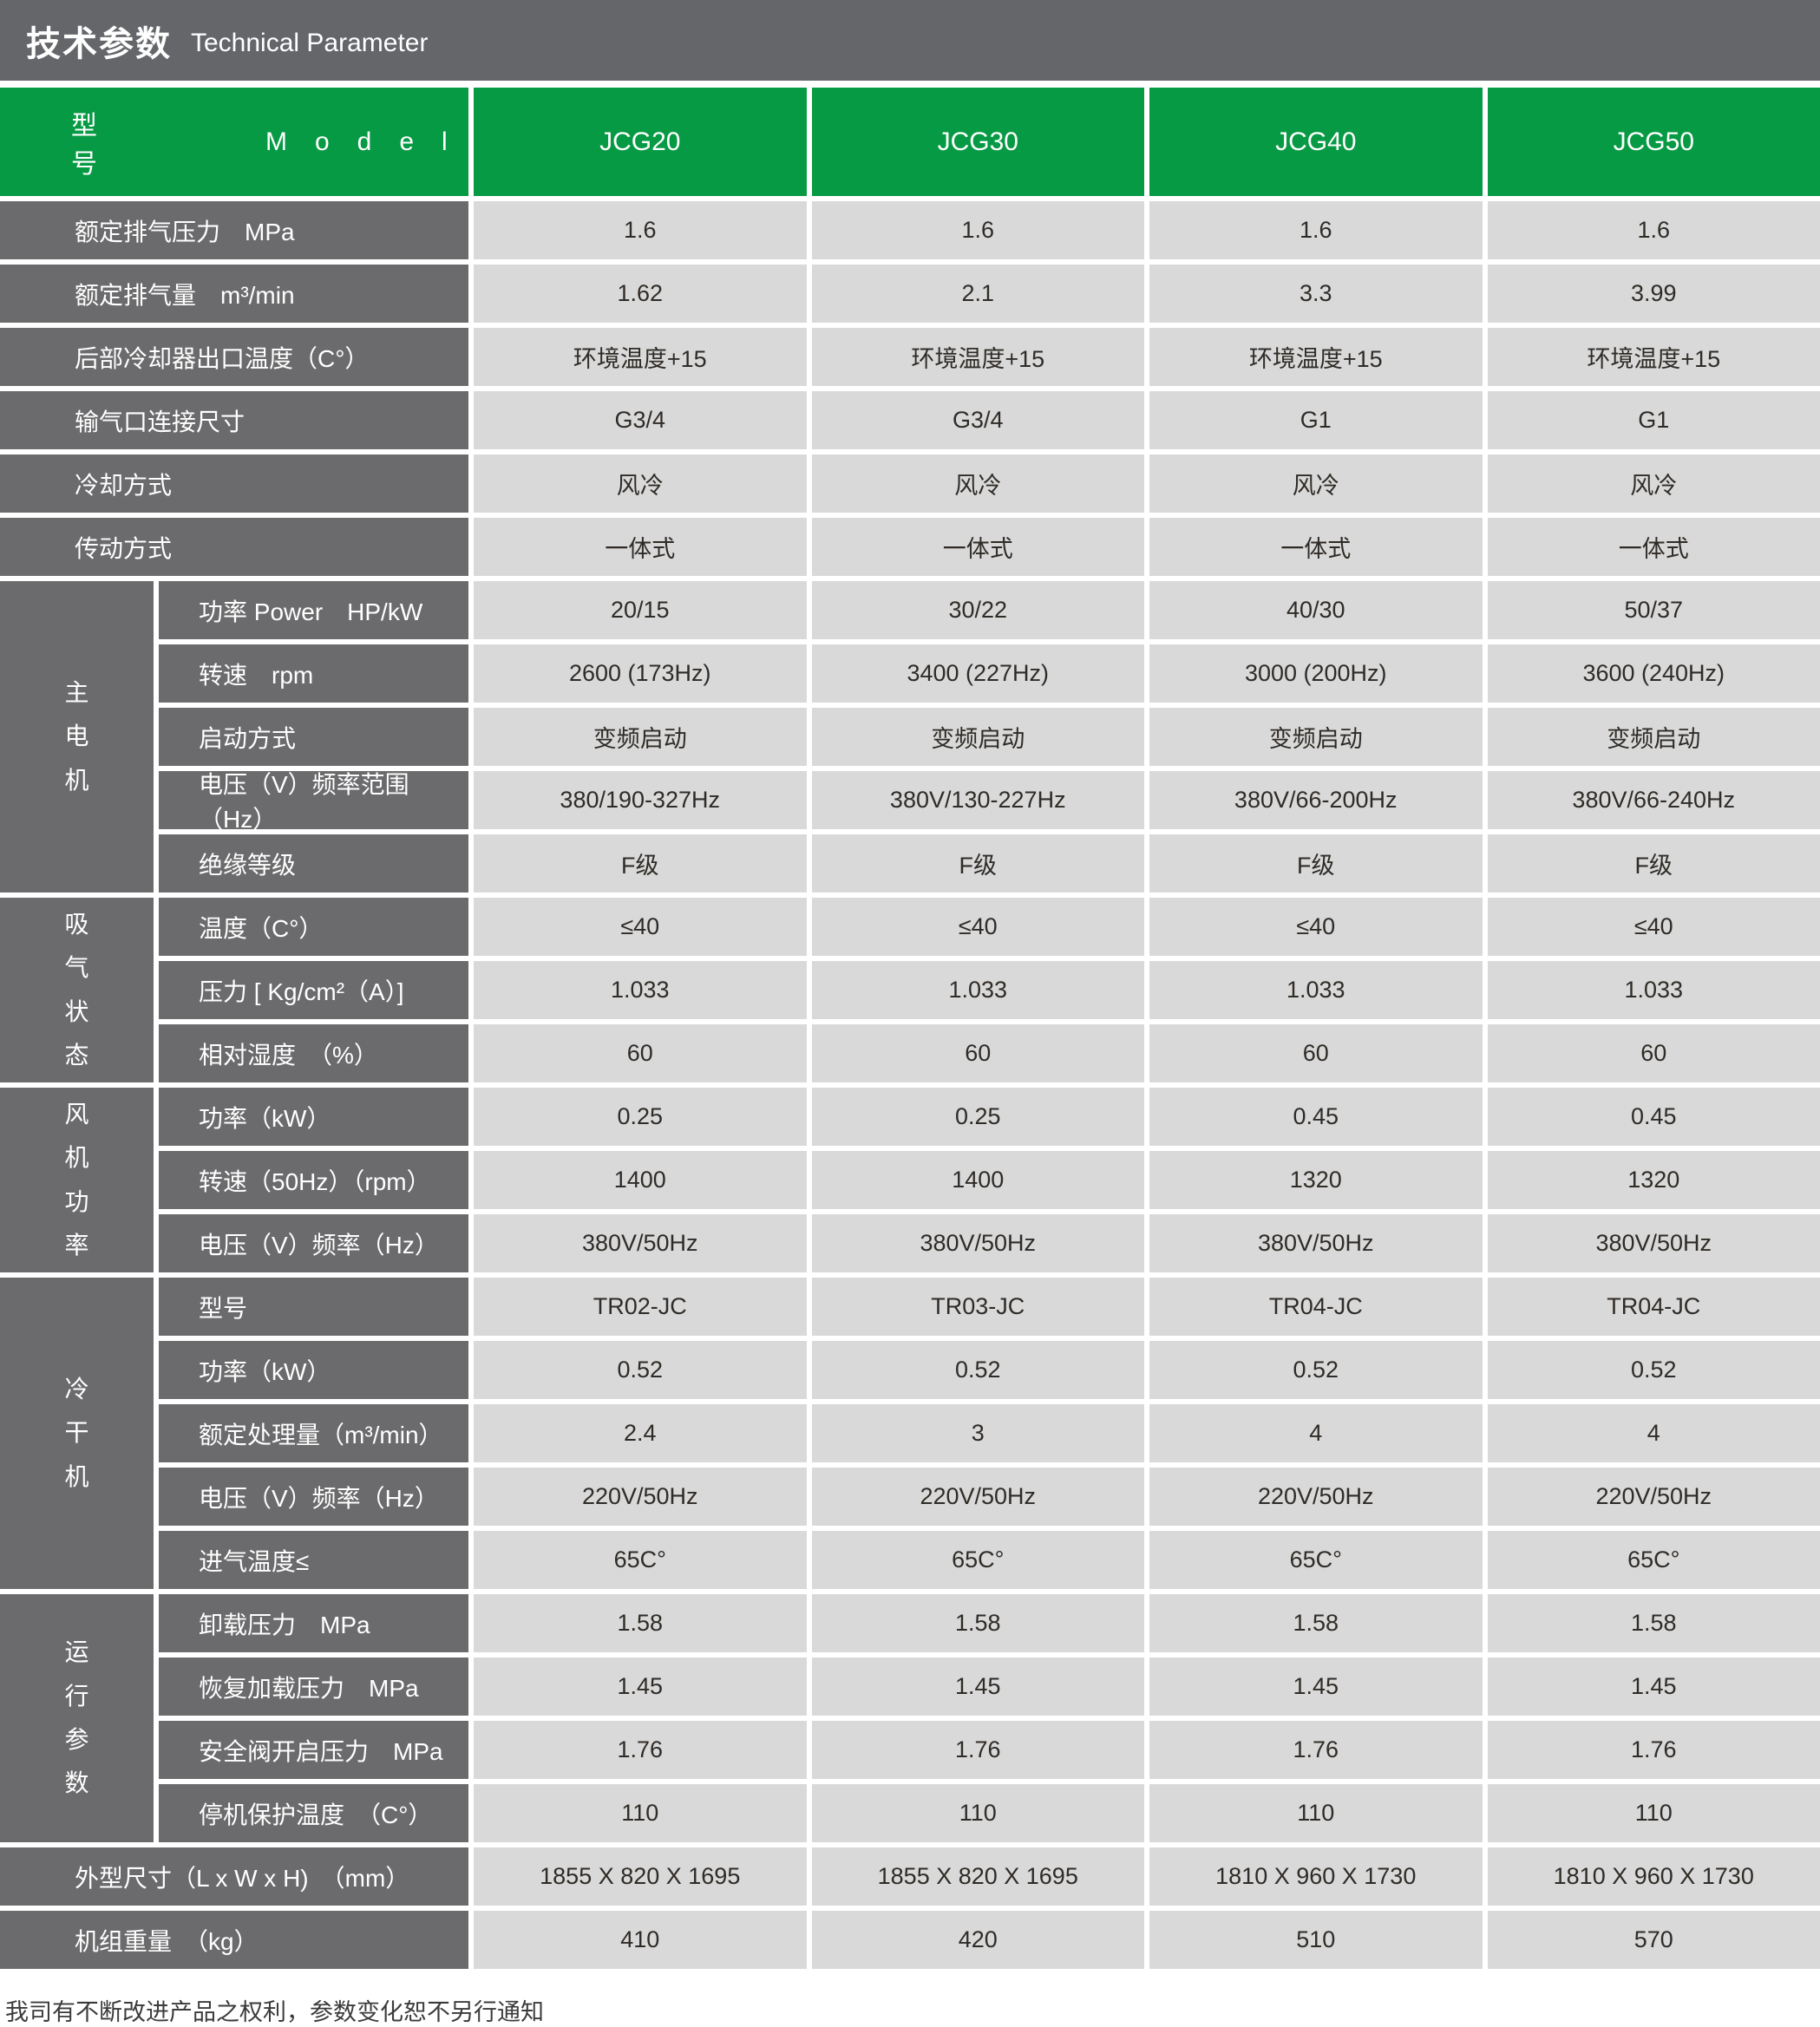 Image resolution: width=1820 pixels, height=2027 pixels. Describe the element at coordinates (234, 483) in the screenshot. I see `row-label: 冷却方式` at that location.